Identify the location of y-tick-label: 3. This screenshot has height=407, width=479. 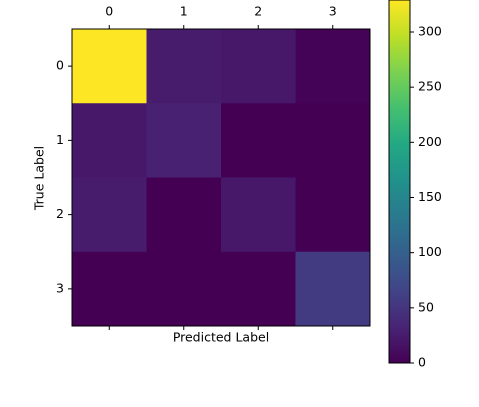
(60, 287).